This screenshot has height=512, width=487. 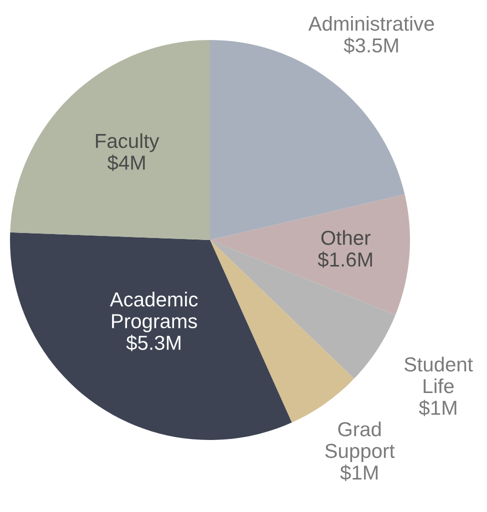 What do you see at coordinates (153, 343) in the screenshot?
I see `data-label: $5.3M` at bounding box center [153, 343].